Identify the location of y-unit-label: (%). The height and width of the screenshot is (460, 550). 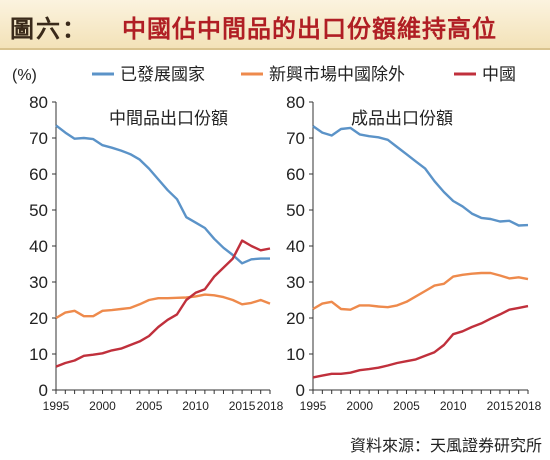
(24, 75).